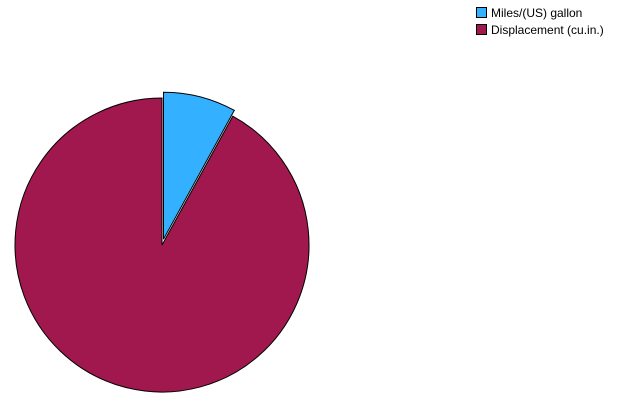 This screenshot has width=623, height=406. Describe the element at coordinates (481, 29) in the screenshot. I see `legend-swatch-displacement` at that location.